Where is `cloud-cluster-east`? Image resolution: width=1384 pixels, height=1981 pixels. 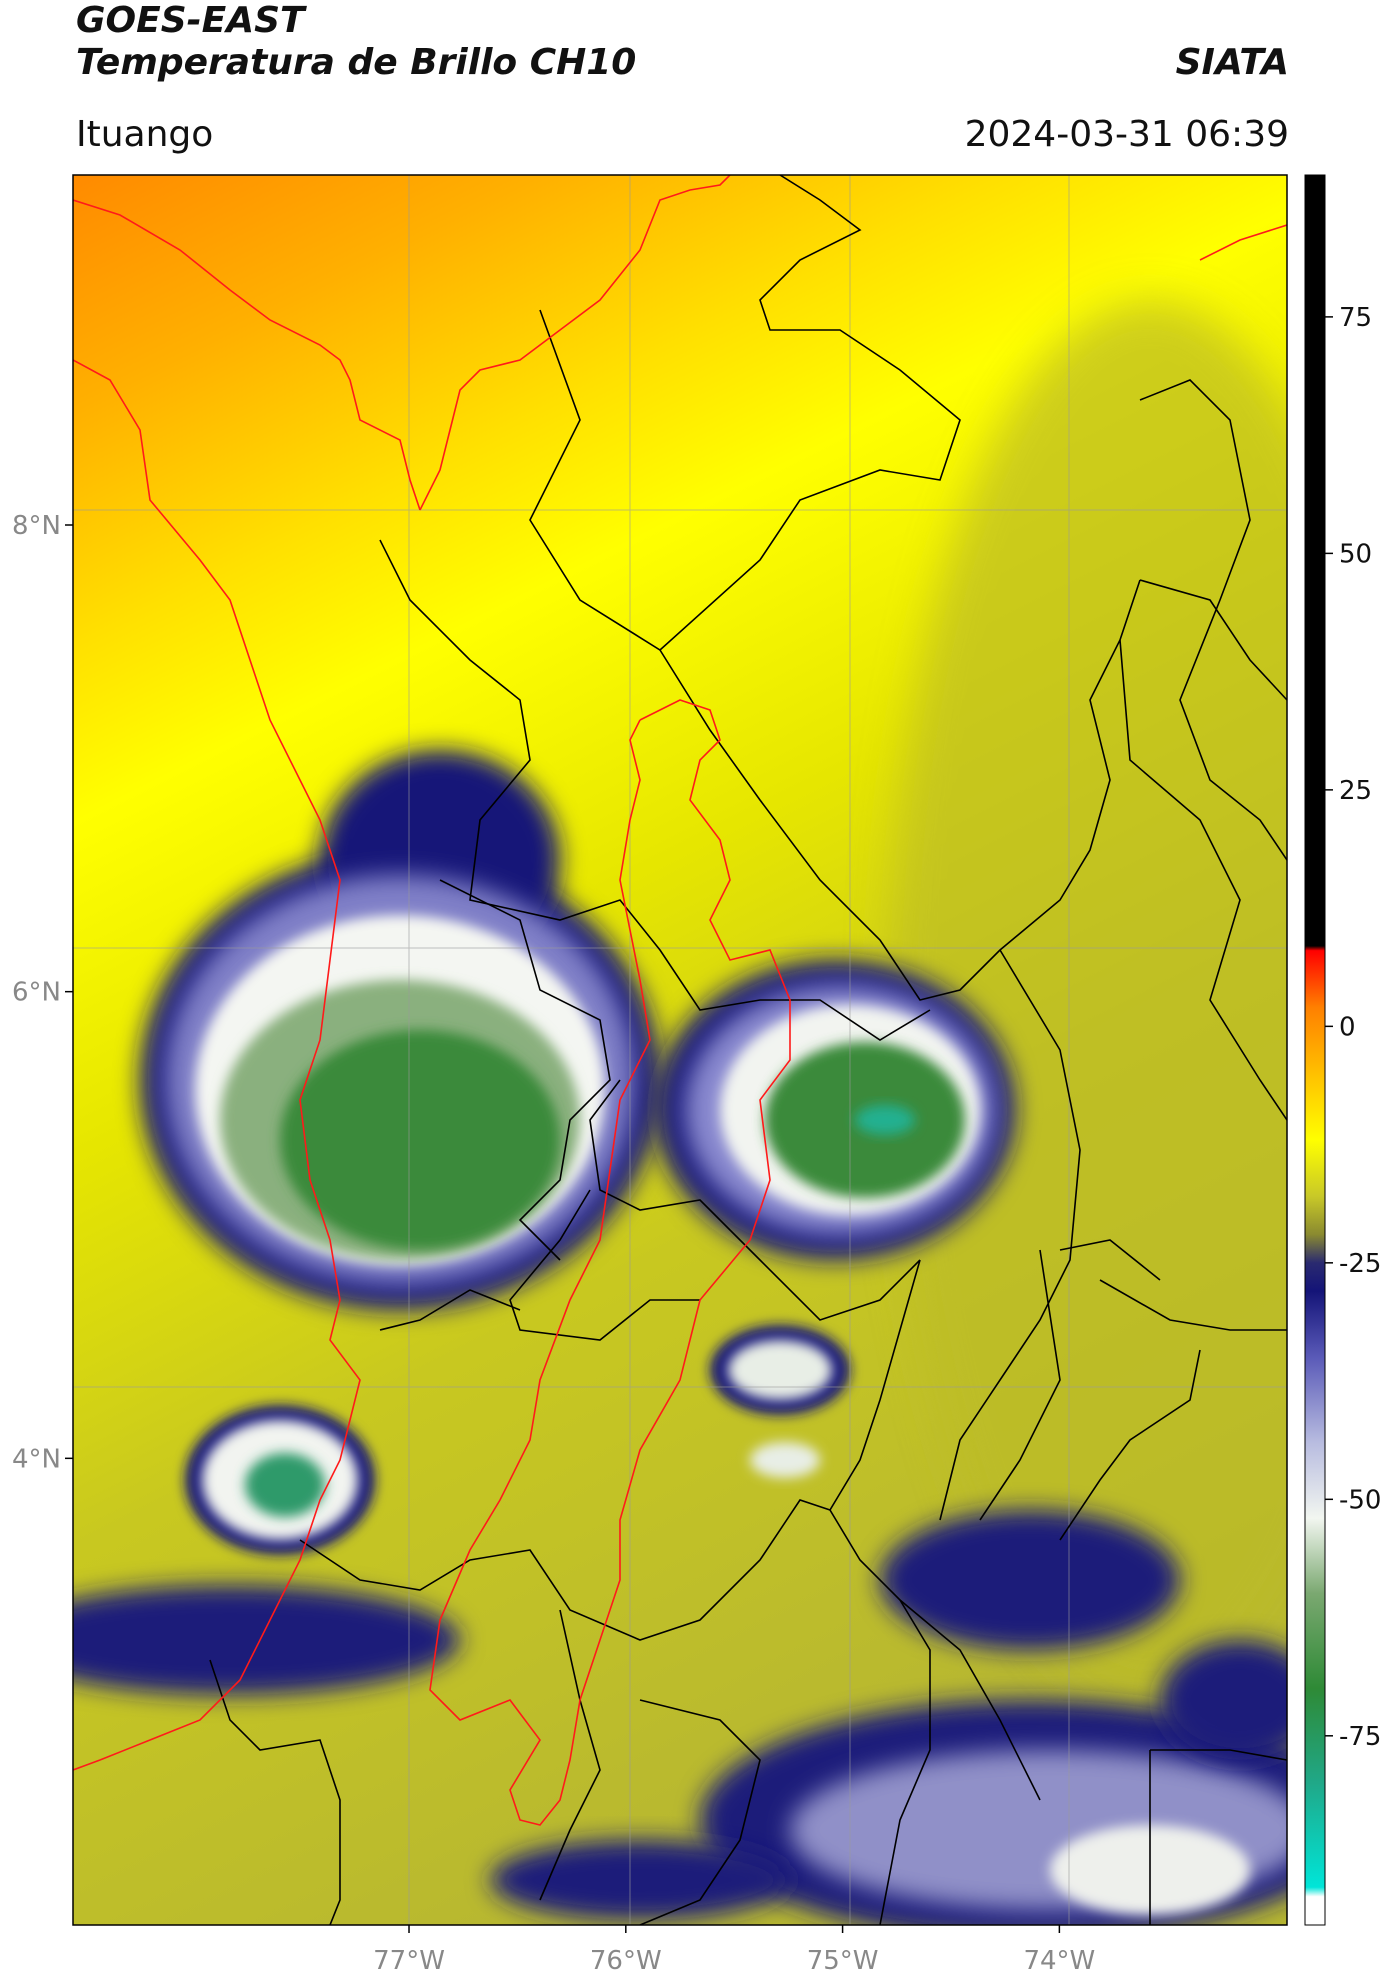
cloud-cluster-east is located at coordinates (835, 1110).